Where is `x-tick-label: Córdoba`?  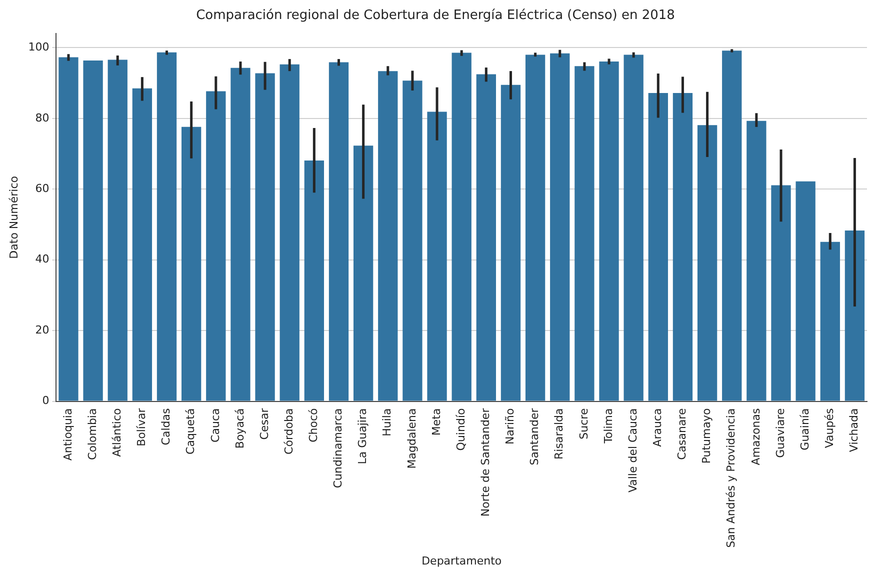
x-tick-label: Córdoba is located at coordinates (289, 431).